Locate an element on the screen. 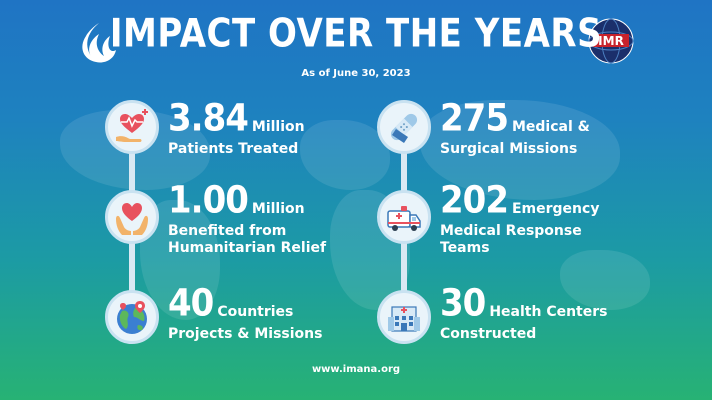 Image resolution: width=712 pixels, height=400 pixels. svg-text: IMR is located at coordinates (611, 41).